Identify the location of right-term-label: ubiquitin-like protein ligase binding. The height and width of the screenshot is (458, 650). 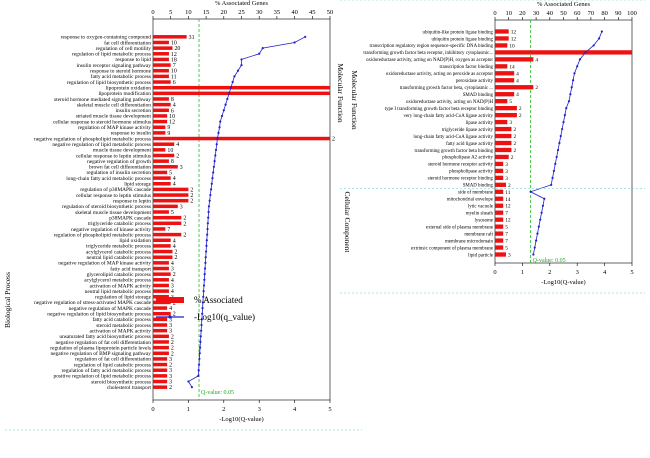
(458, 32).